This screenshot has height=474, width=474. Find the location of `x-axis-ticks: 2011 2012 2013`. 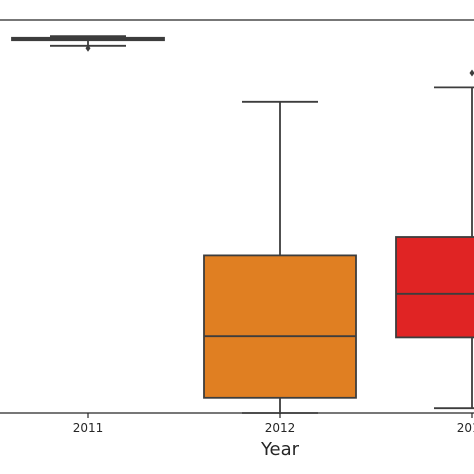

x-axis-ticks: 2011 2012 2013 is located at coordinates (273, 424).